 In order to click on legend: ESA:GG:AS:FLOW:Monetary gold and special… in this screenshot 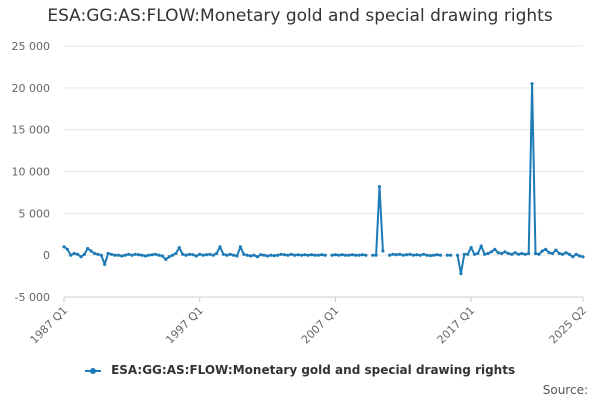, I will do `click(300, 370)`.